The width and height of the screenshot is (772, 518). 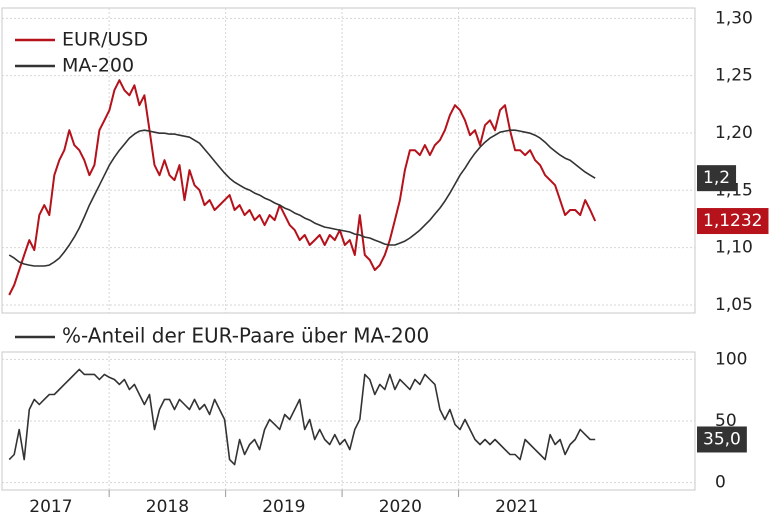 What do you see at coordinates (105, 40) in the screenshot?
I see `legend-label: EUR/USD` at bounding box center [105, 40].